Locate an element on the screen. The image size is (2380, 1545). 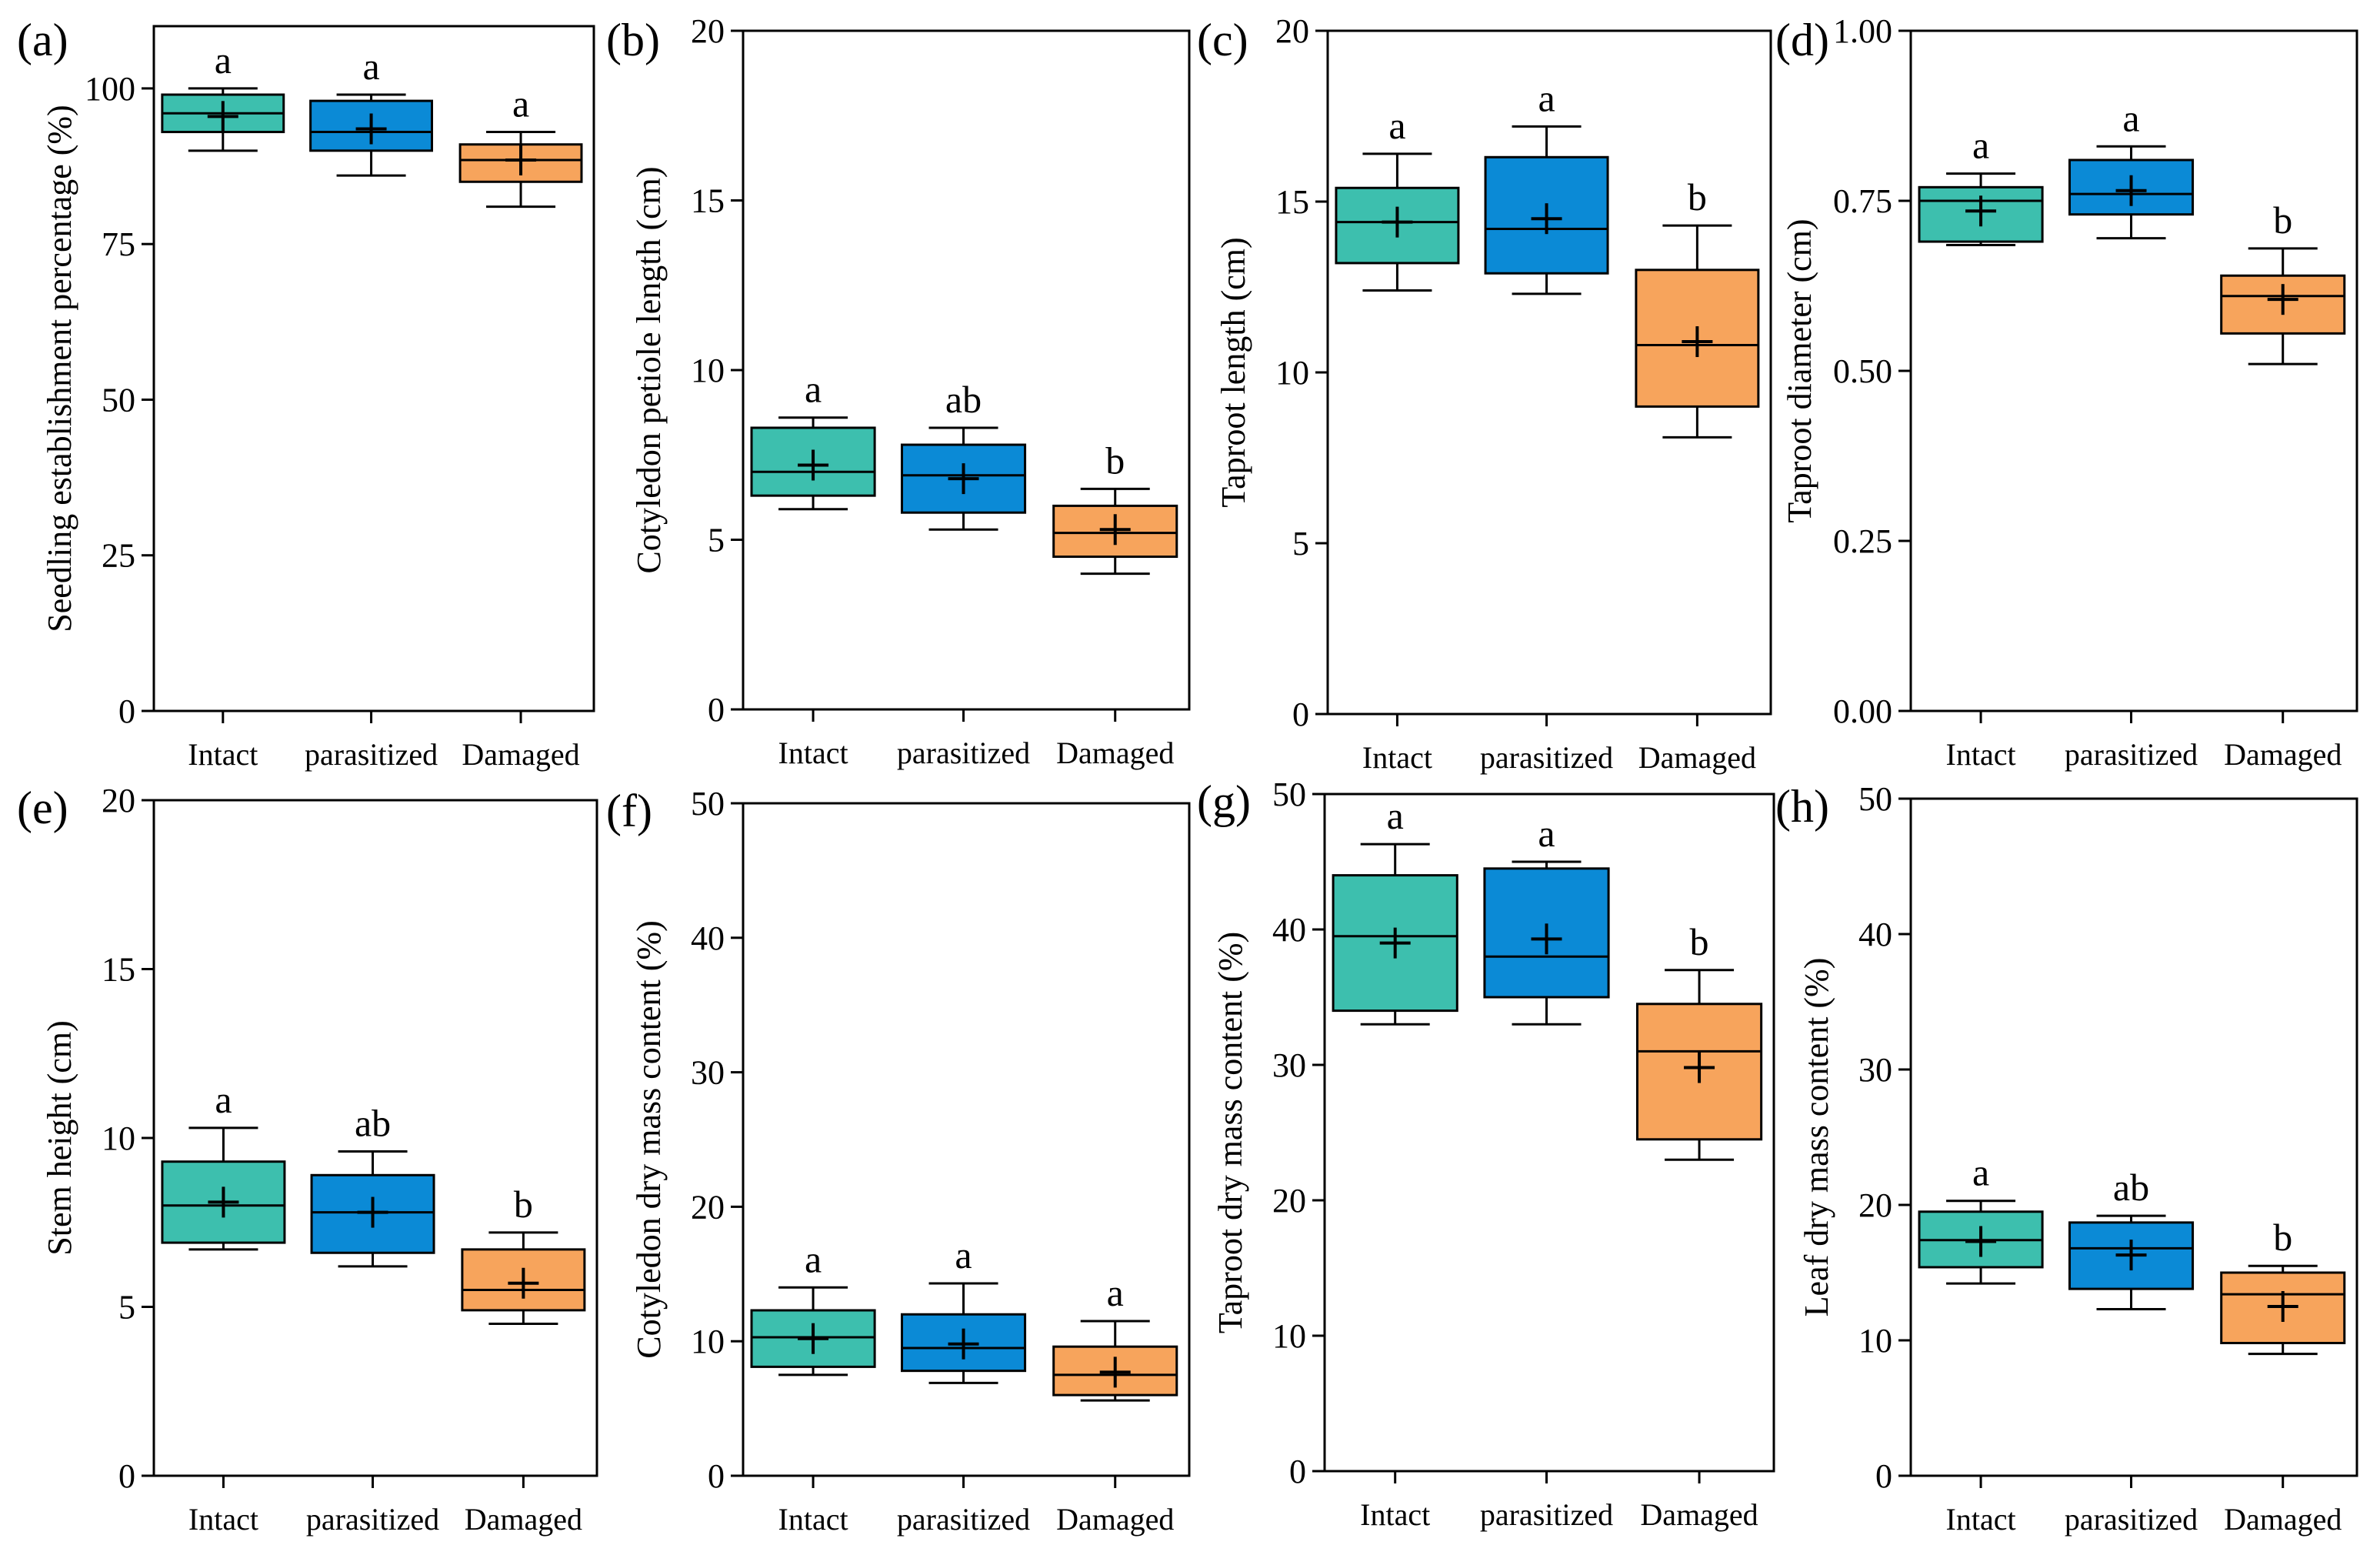
panel-letter: (f) is located at coordinates (629, 811).